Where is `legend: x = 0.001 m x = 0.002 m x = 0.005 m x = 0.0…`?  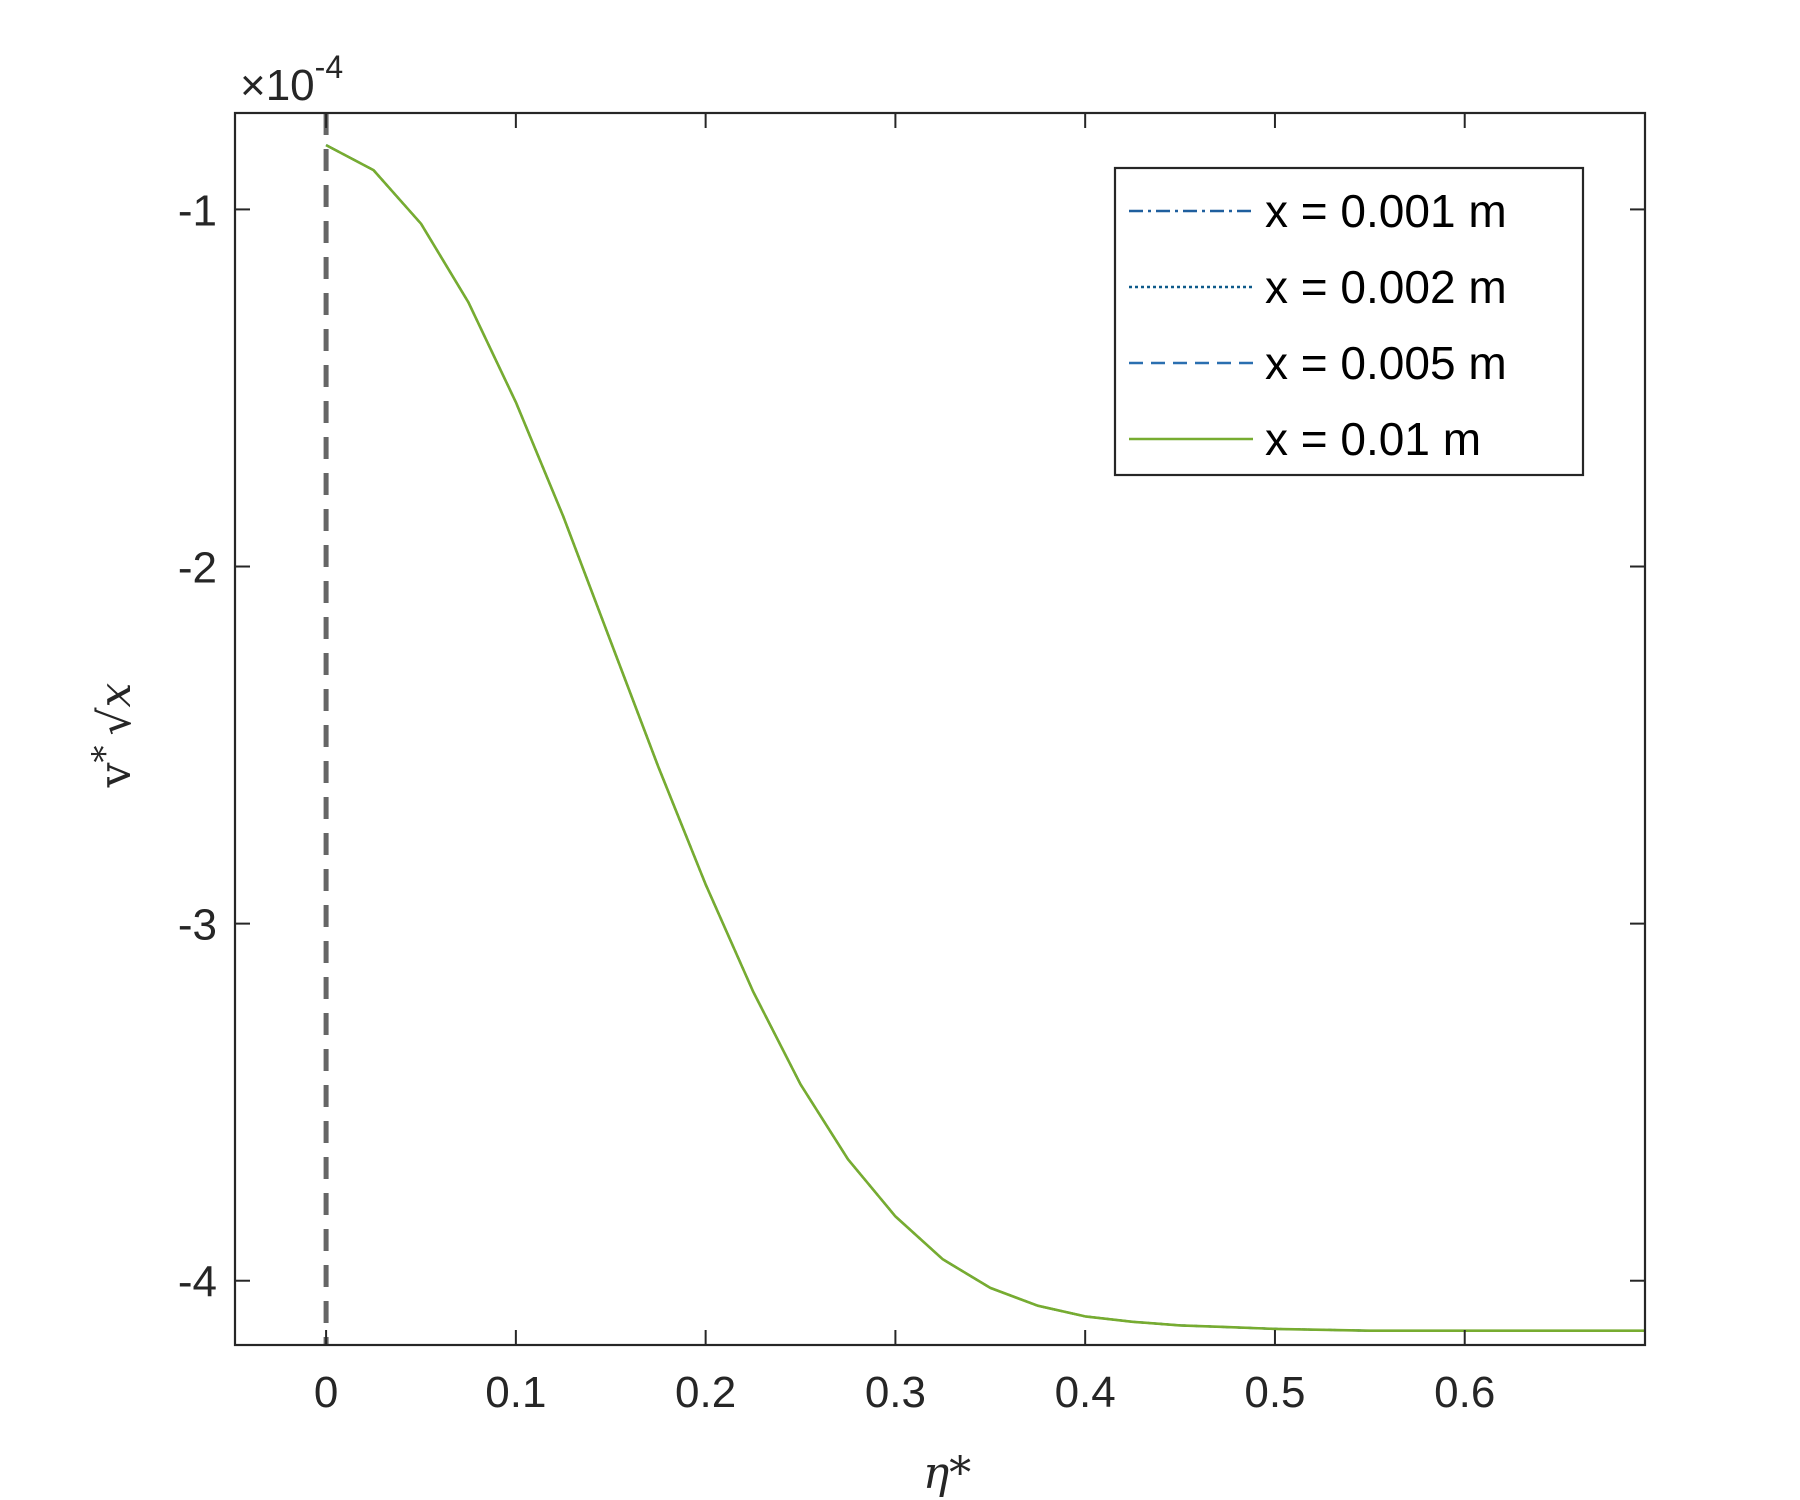
legend: x = 0.001 m x = 0.002 m x = 0.005 m x = 0.0… is located at coordinates (1349, 321).